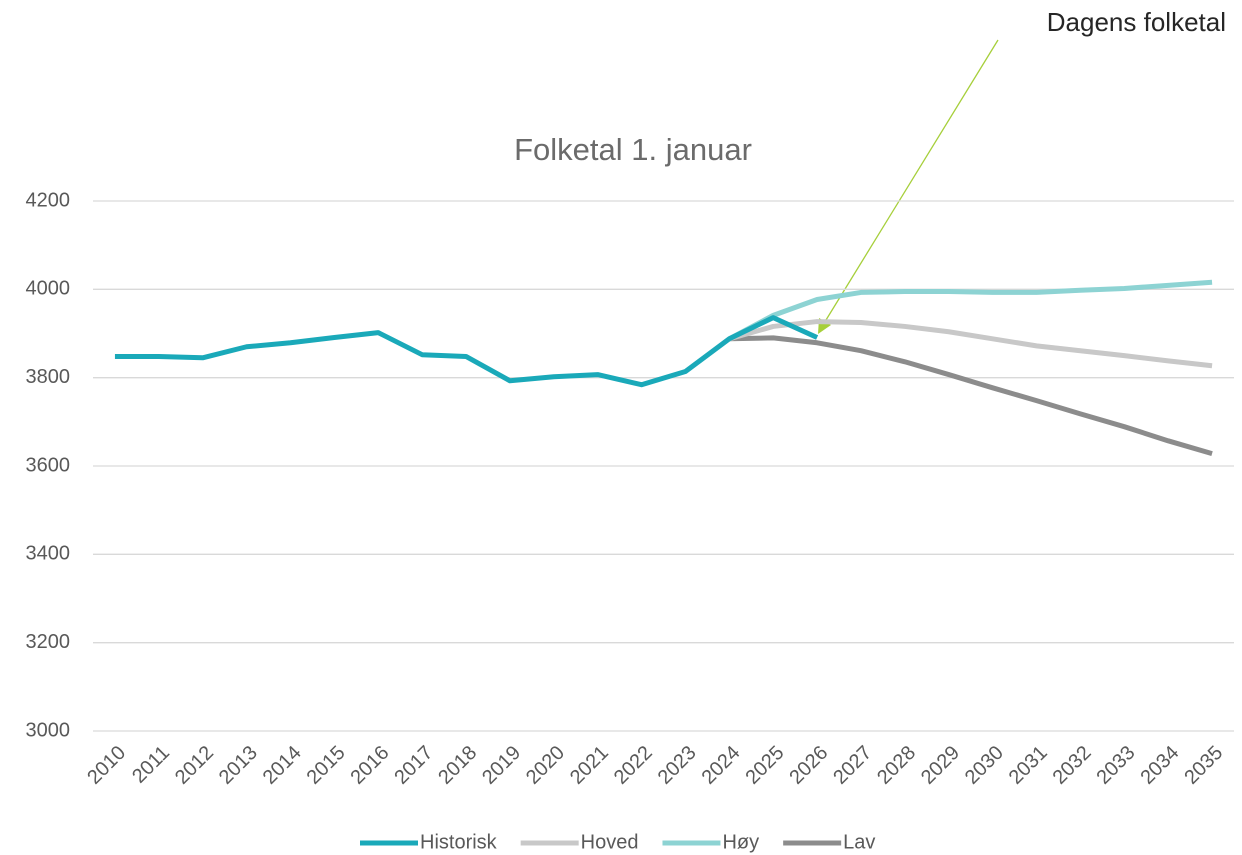  I want to click on legend-label: Historisk, so click(459, 842).